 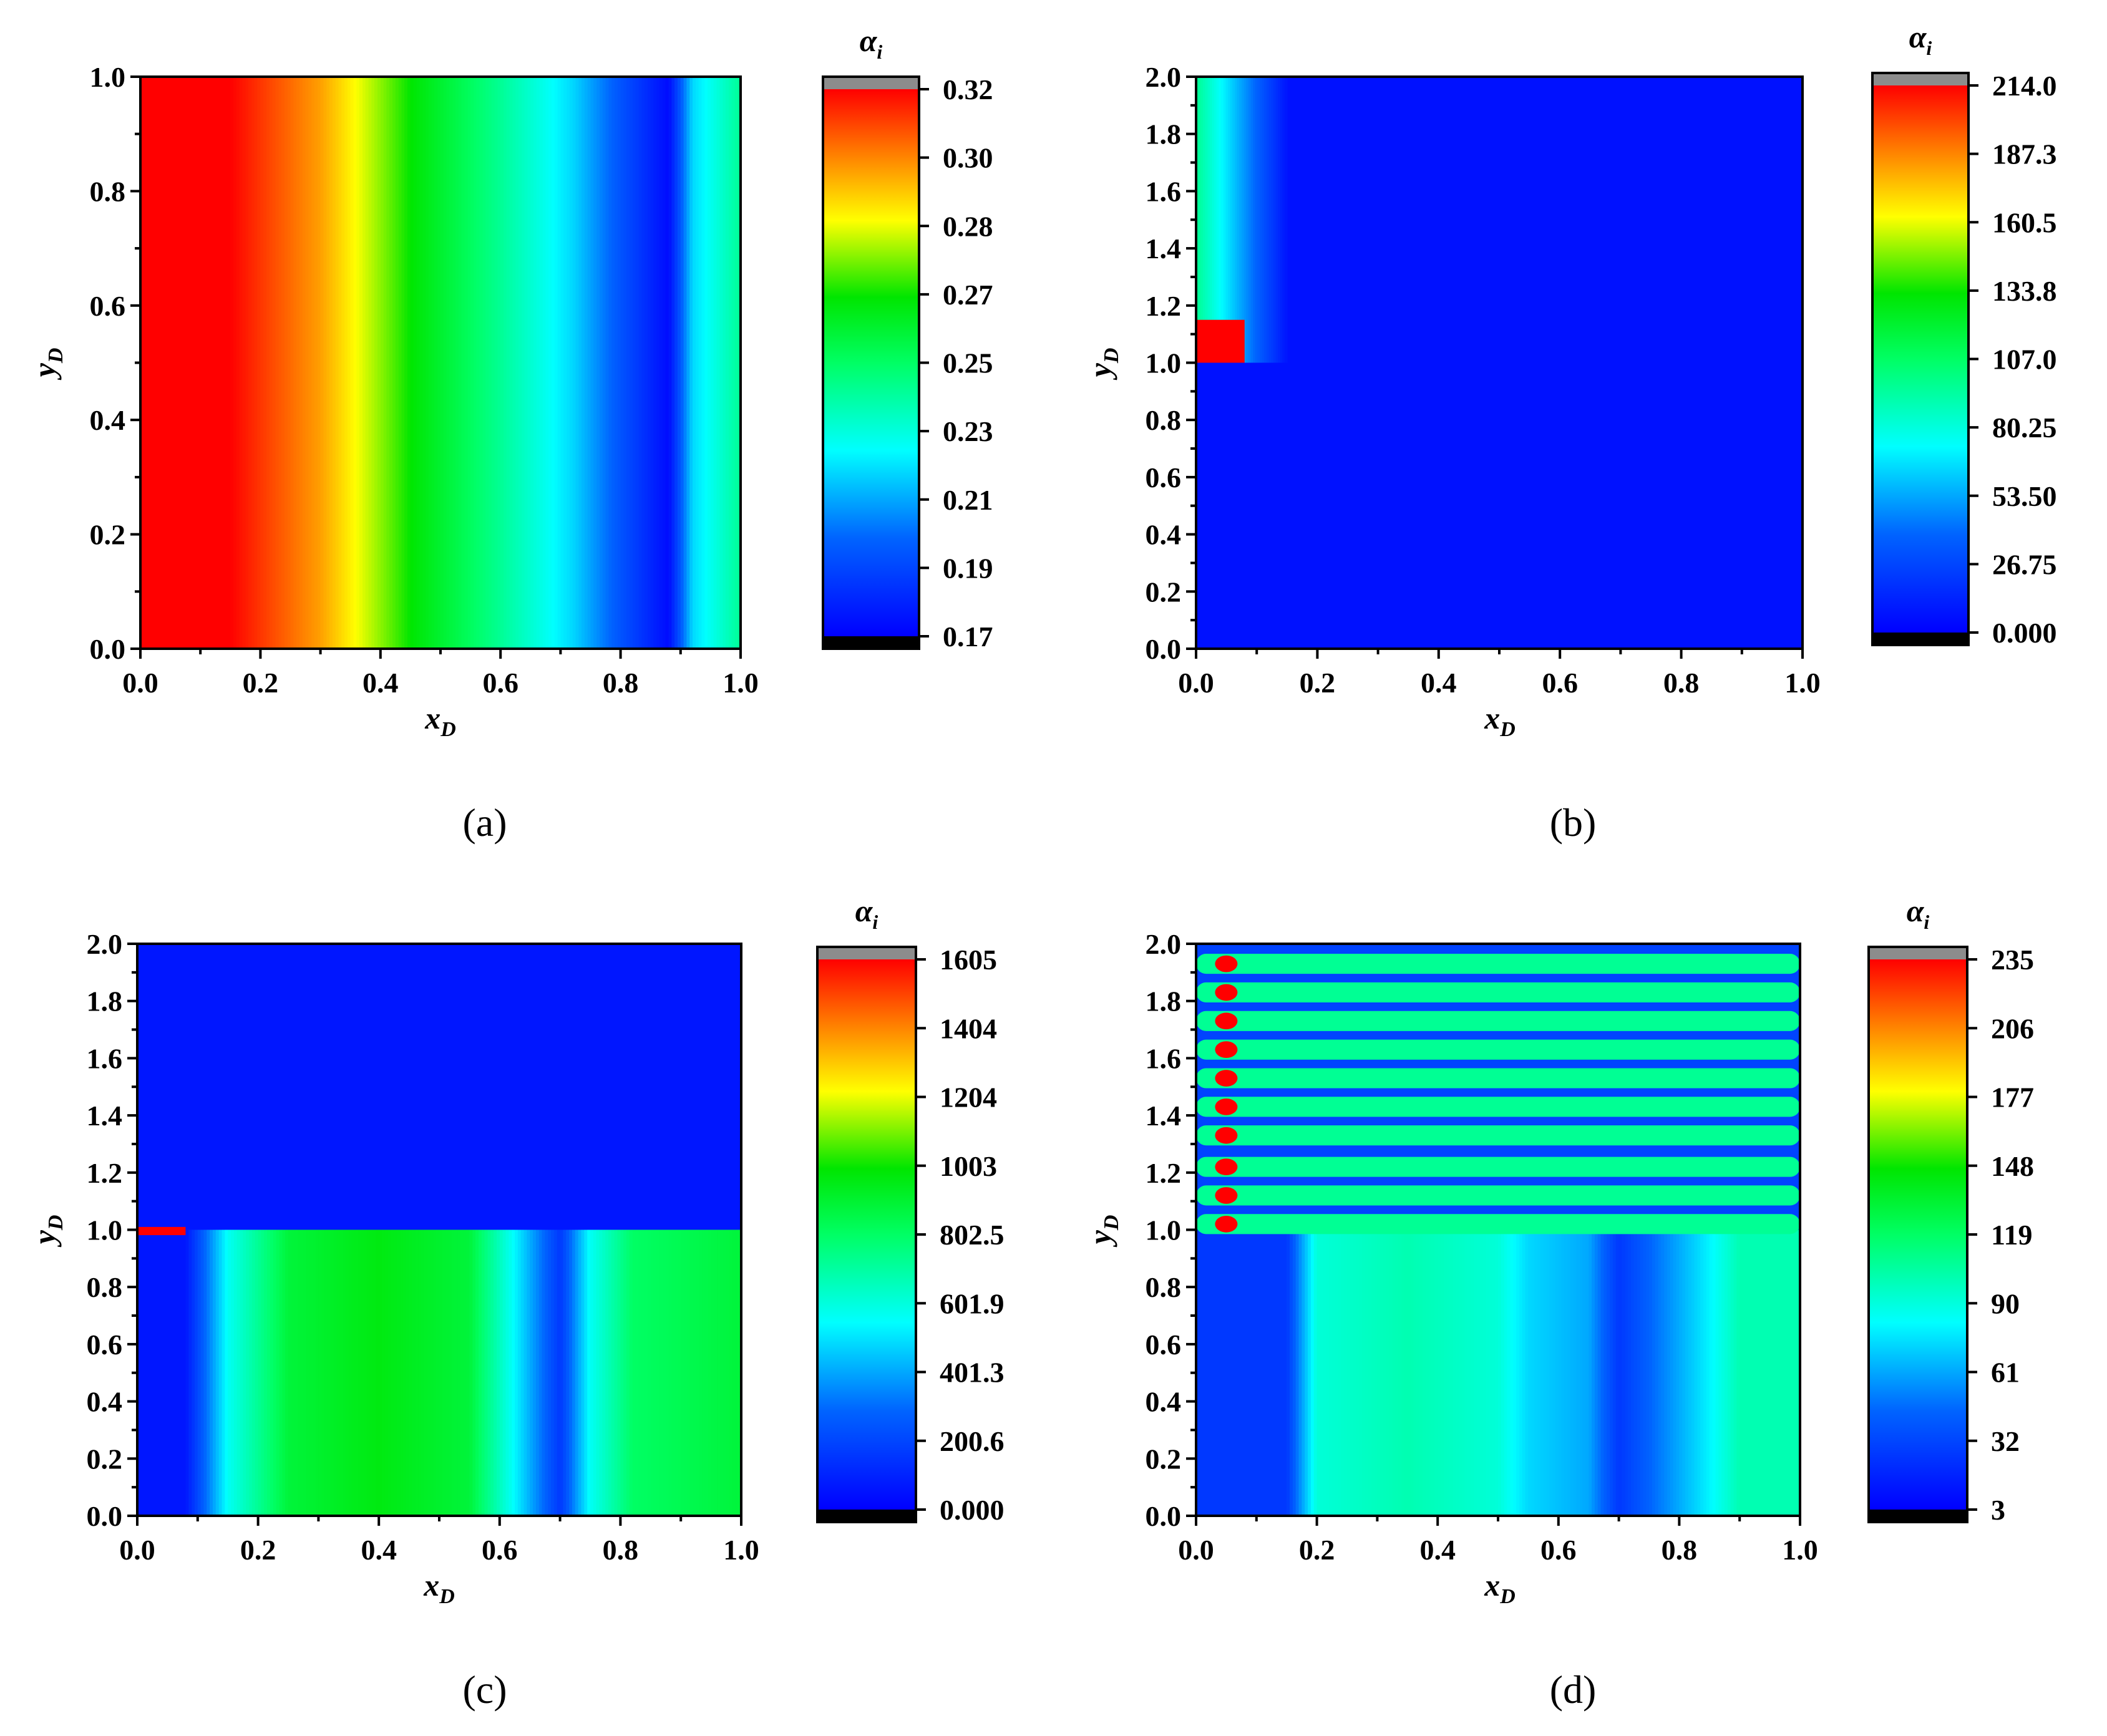 What do you see at coordinates (1573, 822) in the screenshot?
I see `caption-b: (b)` at bounding box center [1573, 822].